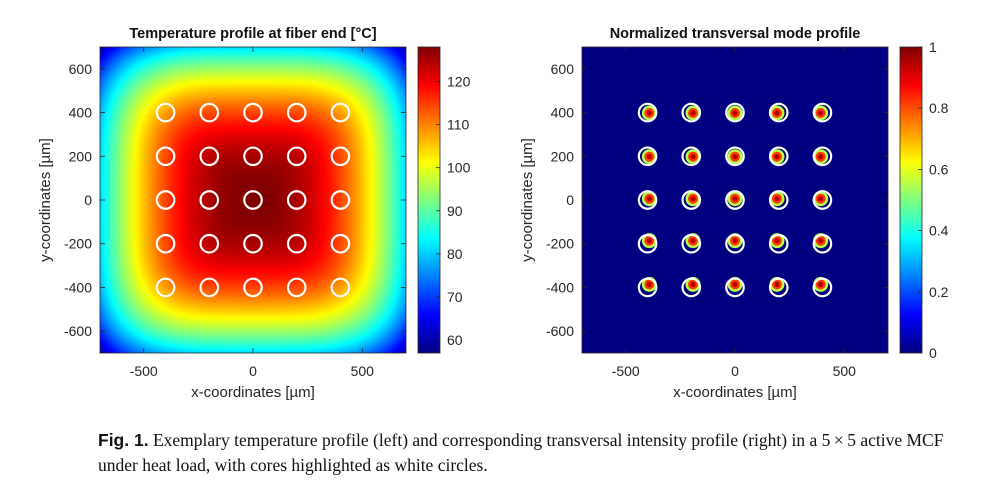 The image size is (1000, 490). I want to click on colorbar-tick-label: 0.6, so click(939, 169).